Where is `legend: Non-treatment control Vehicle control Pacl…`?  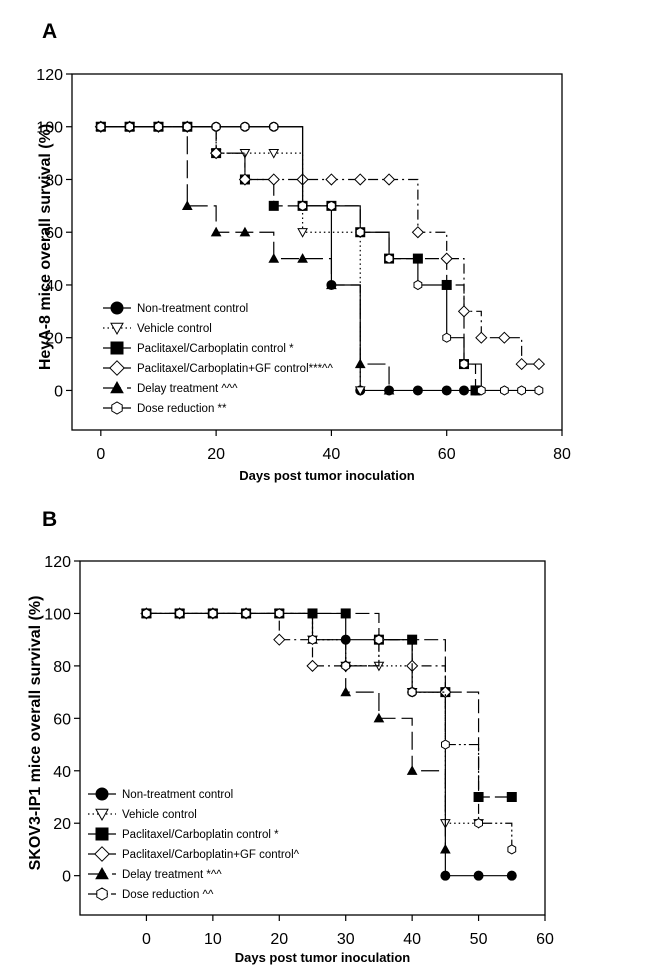
legend: Non-treatment control Vehicle control Pacl… is located at coordinates (194, 844).